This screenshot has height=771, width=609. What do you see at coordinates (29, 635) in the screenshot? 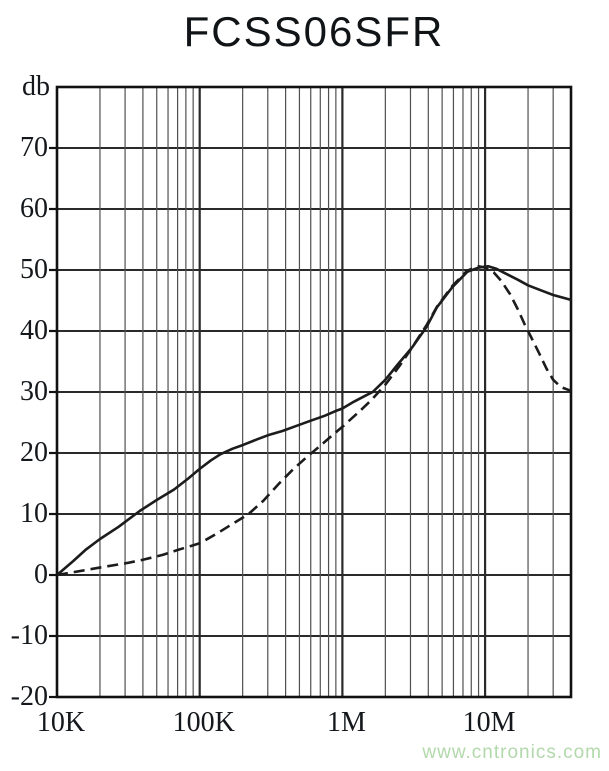
I see `y-tick-label: -10` at bounding box center [29, 635].